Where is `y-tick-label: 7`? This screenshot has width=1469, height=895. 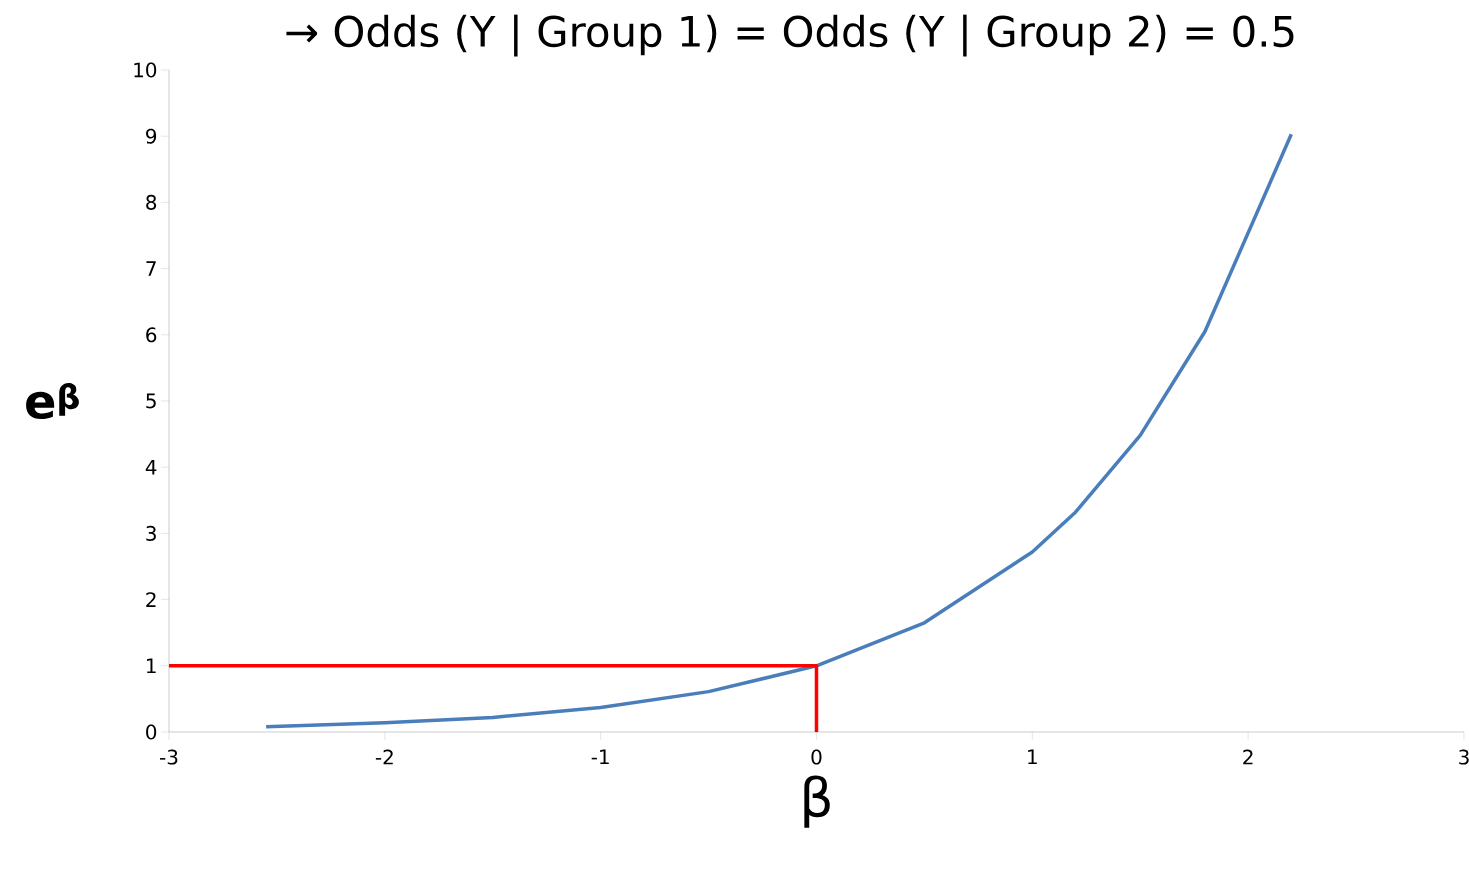
y-tick-label: 7 is located at coordinates (151, 268).